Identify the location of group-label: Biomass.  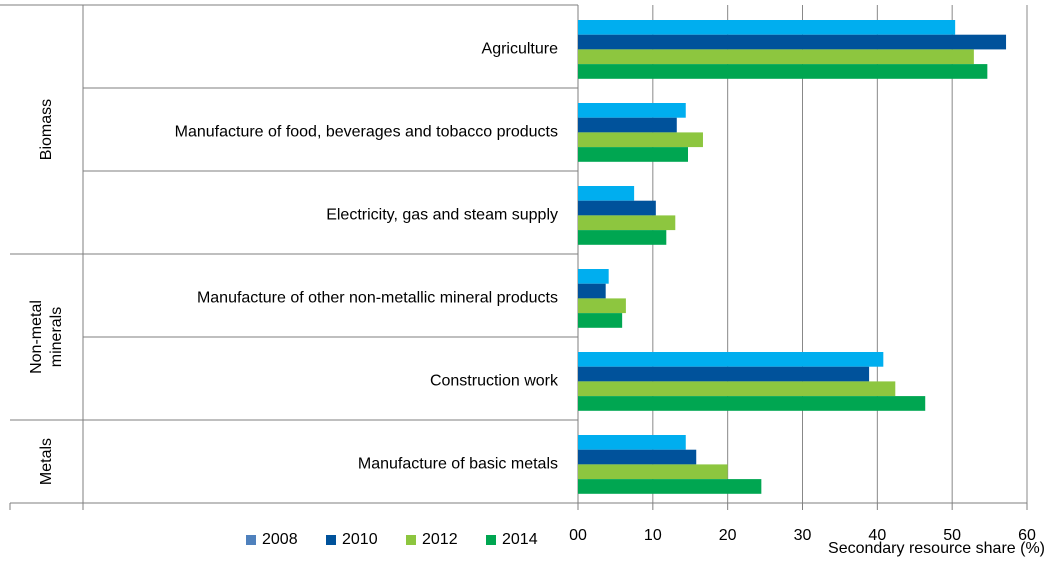
(46, 129).